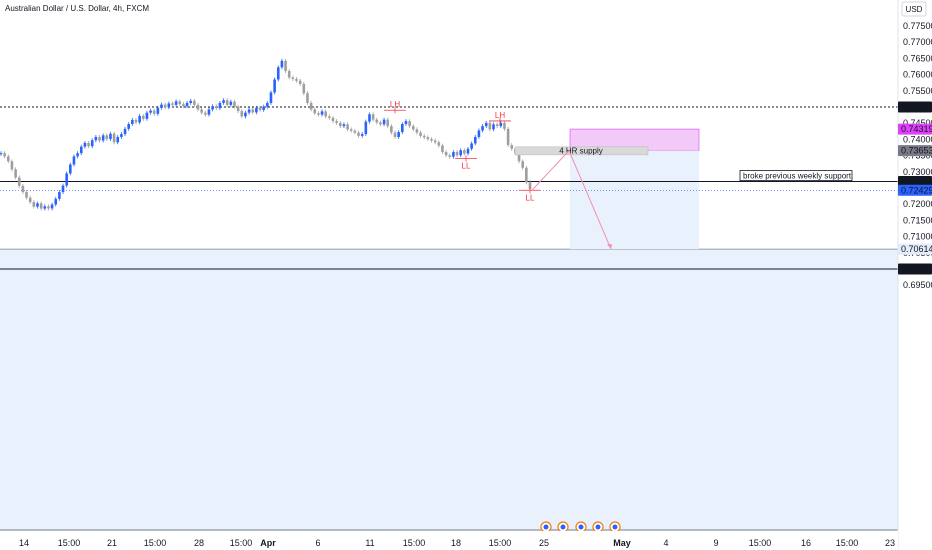  Describe the element at coordinates (199, 543) in the screenshot. I see `x-tick-label: 28` at that location.